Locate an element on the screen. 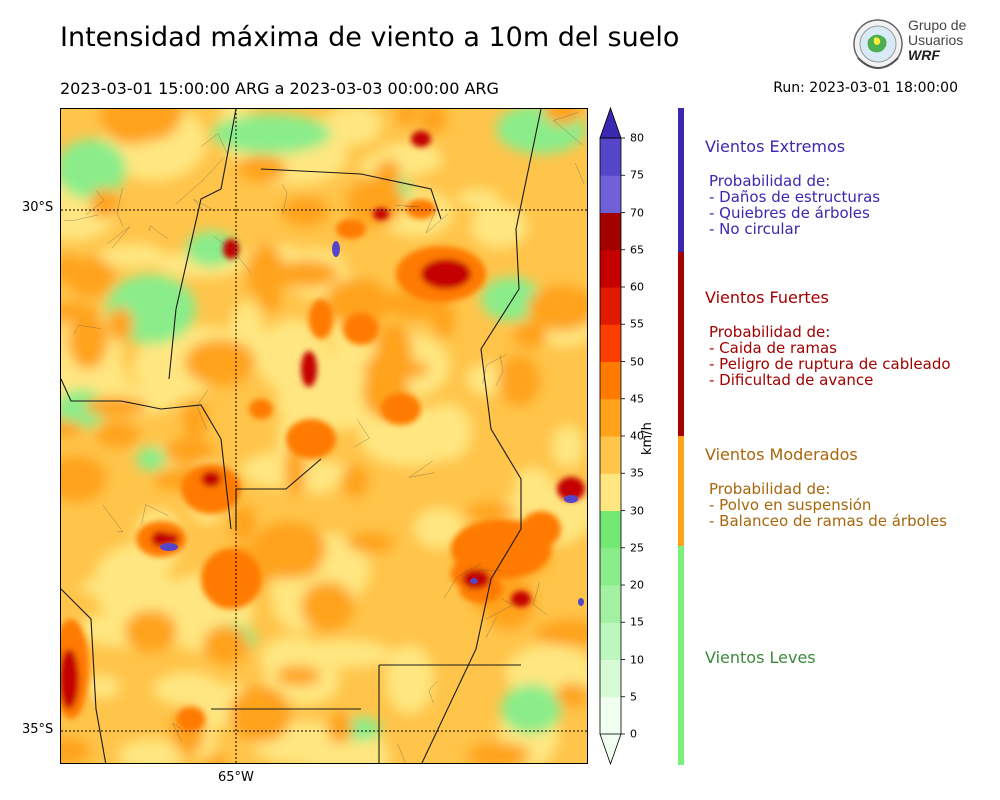  colorbar is located at coordinates (612, 436).